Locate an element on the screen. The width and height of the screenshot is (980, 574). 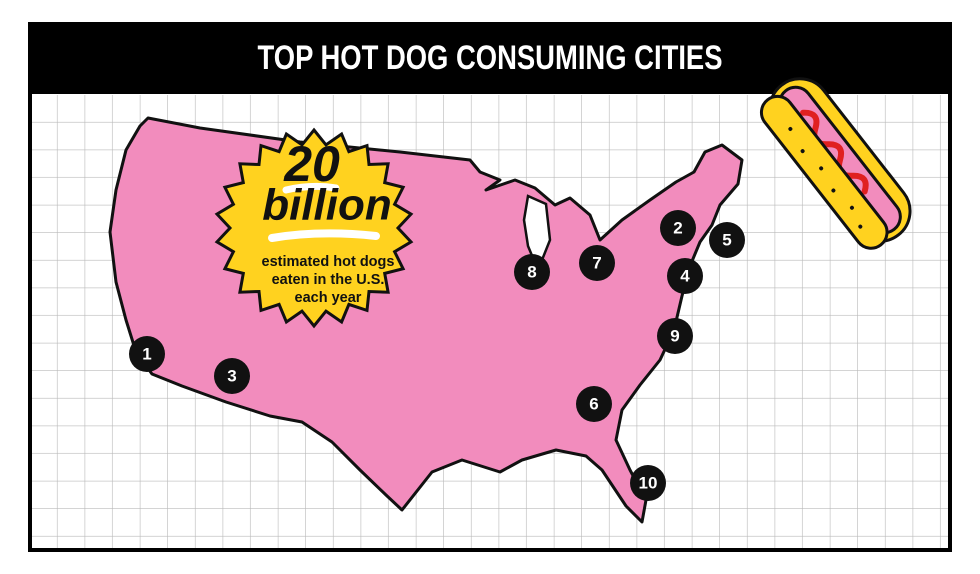
city-rank: 10 is located at coordinates (648, 482).